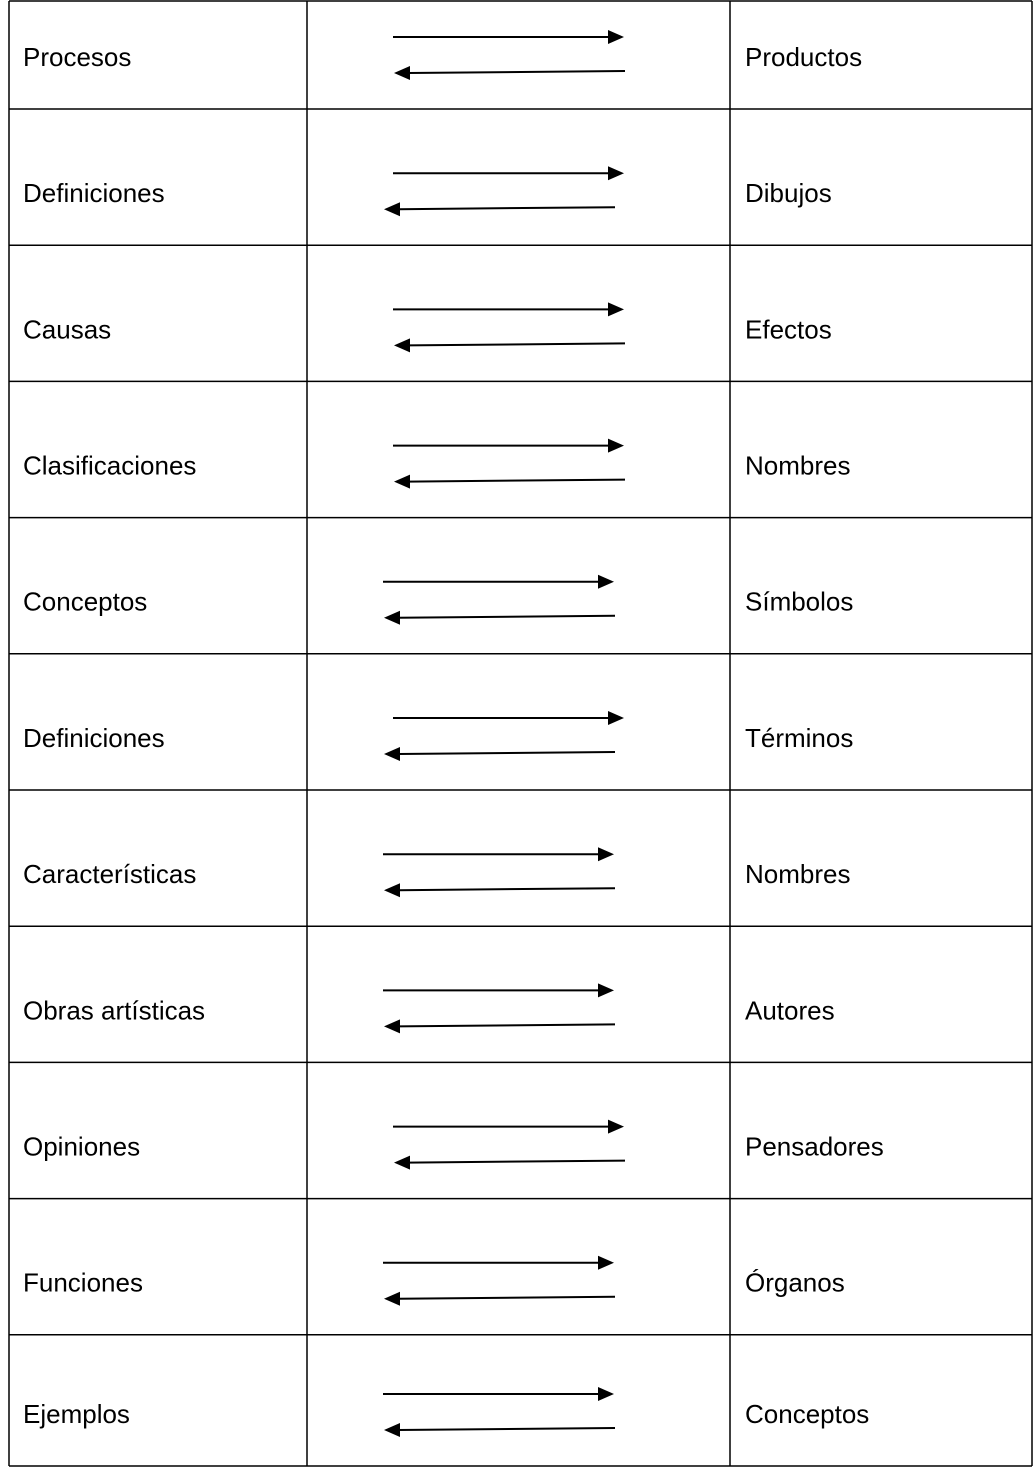 This screenshot has height=1467, width=1033. What do you see at coordinates (109, 874) in the screenshot?
I see `left-cell: Características` at bounding box center [109, 874].